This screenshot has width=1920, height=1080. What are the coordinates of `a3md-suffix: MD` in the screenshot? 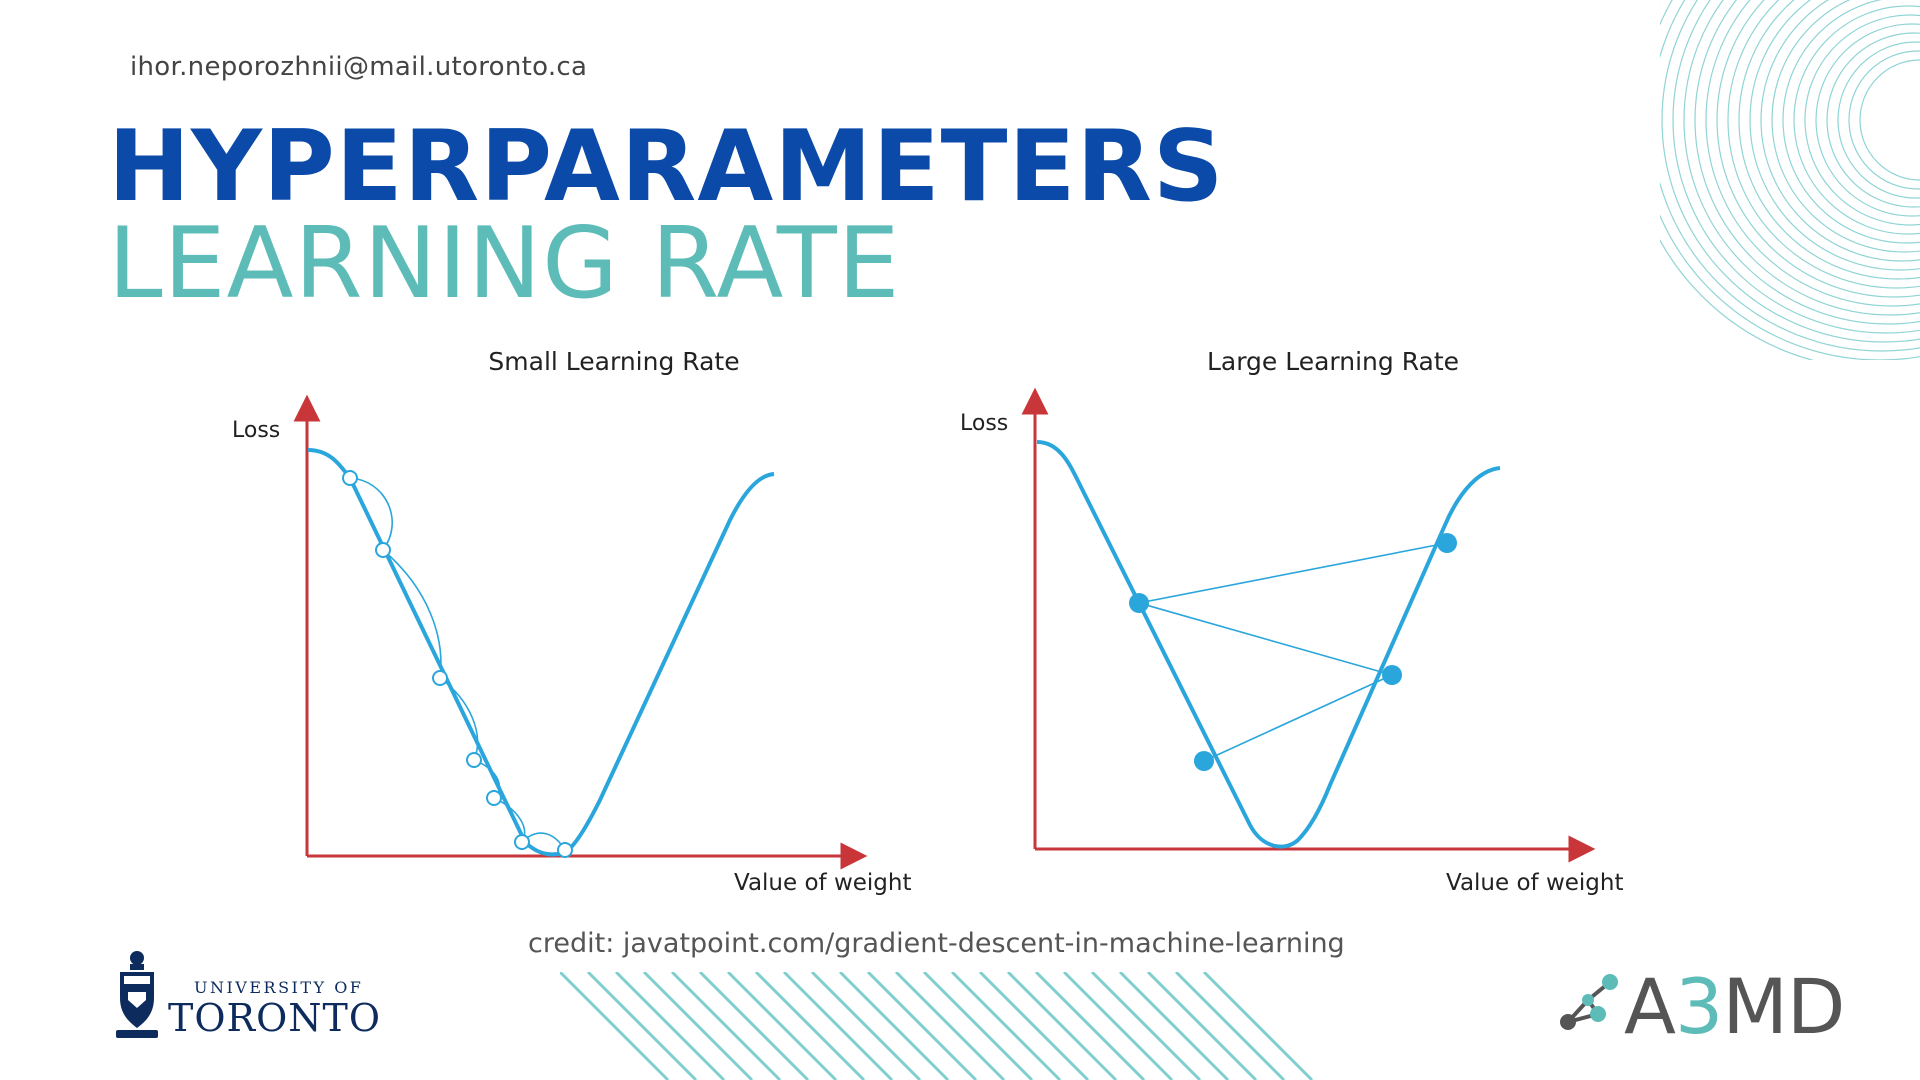 It's located at (1783, 1006).